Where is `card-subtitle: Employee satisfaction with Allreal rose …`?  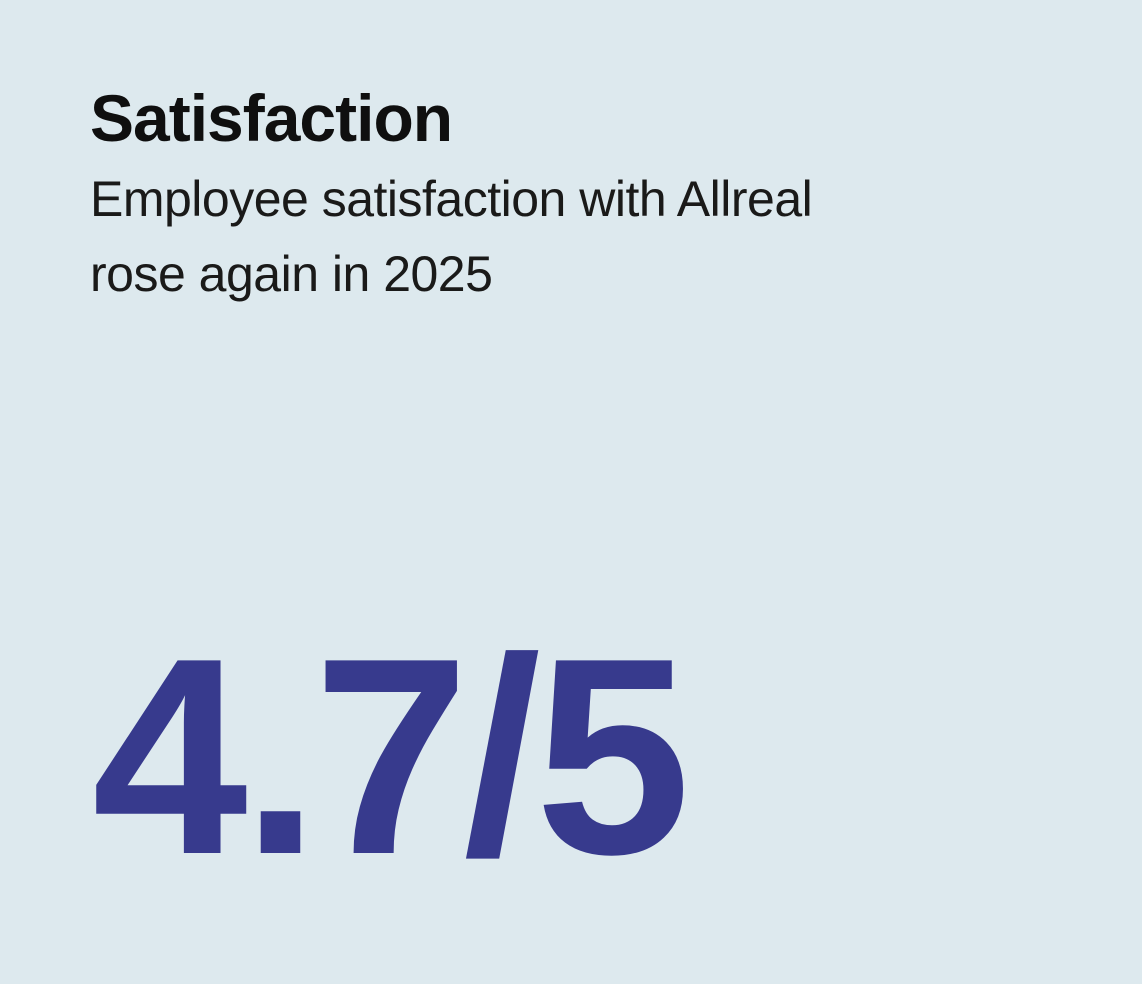 card-subtitle: Employee satisfaction with Allreal rose … is located at coordinates (451, 237).